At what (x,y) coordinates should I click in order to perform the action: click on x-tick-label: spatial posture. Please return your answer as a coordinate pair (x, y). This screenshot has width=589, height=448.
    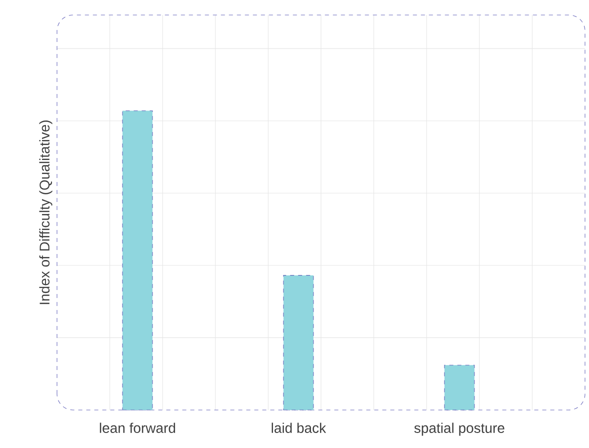
    Looking at the image, I should click on (459, 429).